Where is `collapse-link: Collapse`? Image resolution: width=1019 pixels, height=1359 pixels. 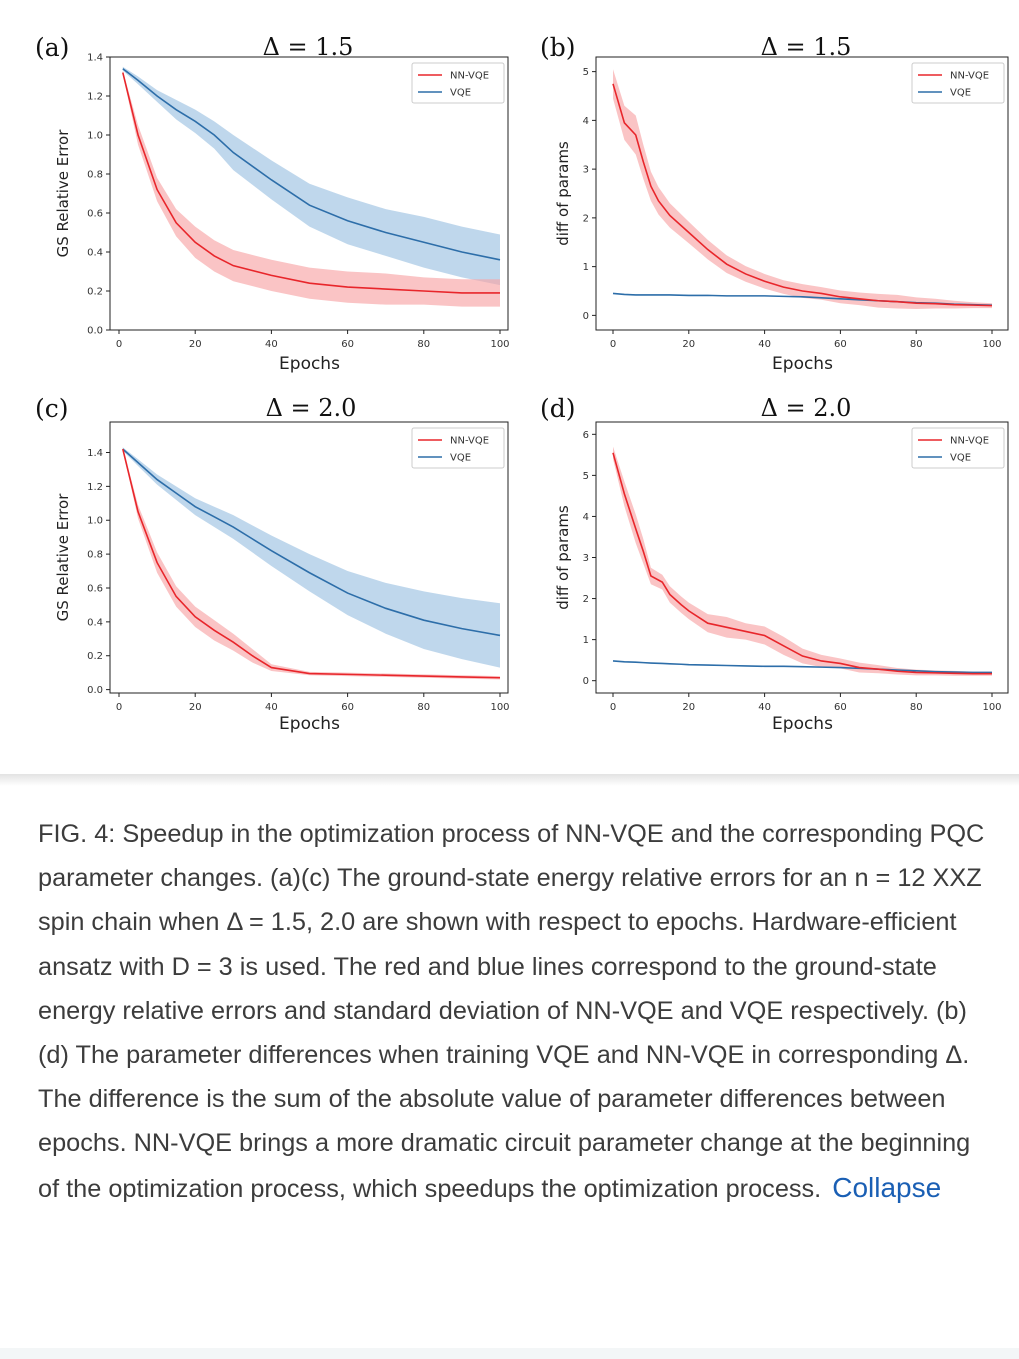 collapse-link: Collapse is located at coordinates (887, 1187).